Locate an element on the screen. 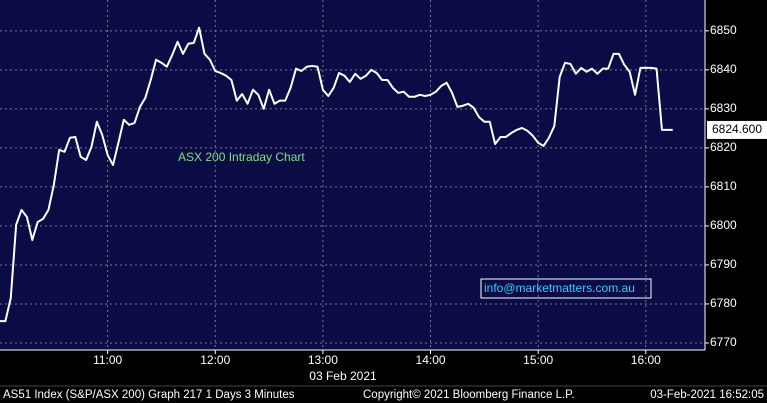 The width and height of the screenshot is (767, 403). x-tick-label: 14:00 is located at coordinates (431, 360).